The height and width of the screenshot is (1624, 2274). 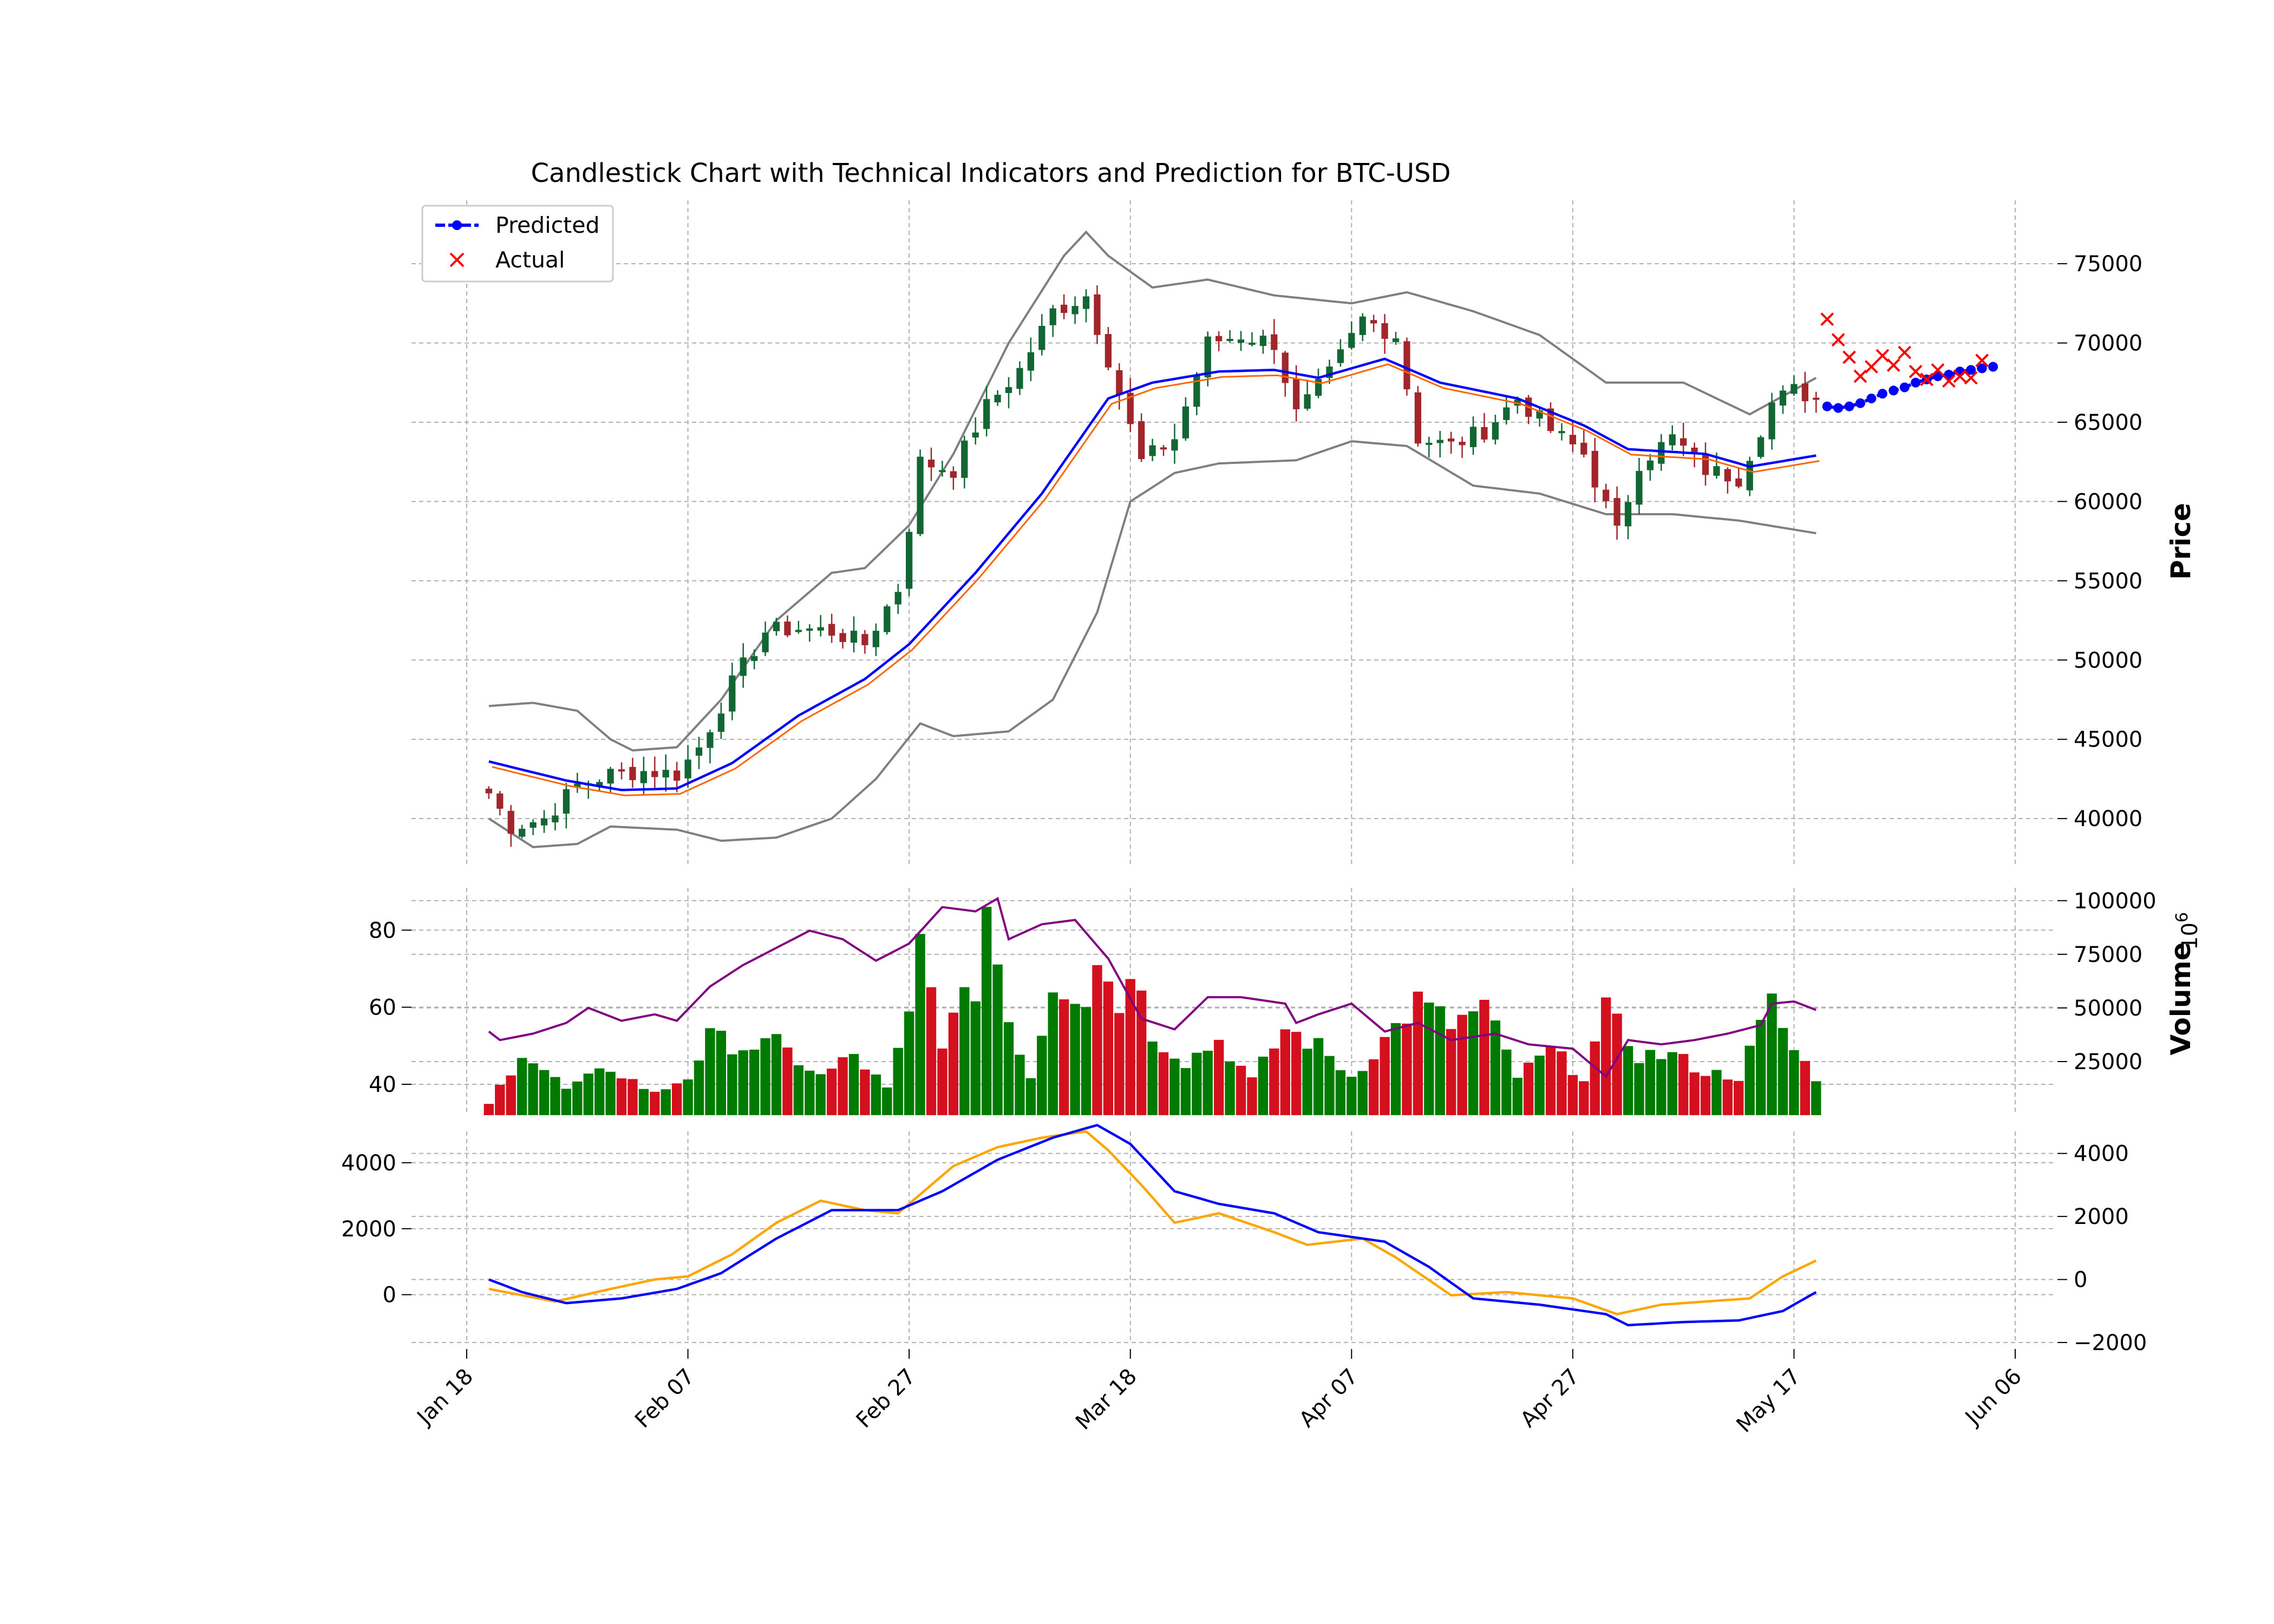 What do you see at coordinates (2108, 1008) in the screenshot?
I see `volume-right-ytick-label-1: 50000` at bounding box center [2108, 1008].